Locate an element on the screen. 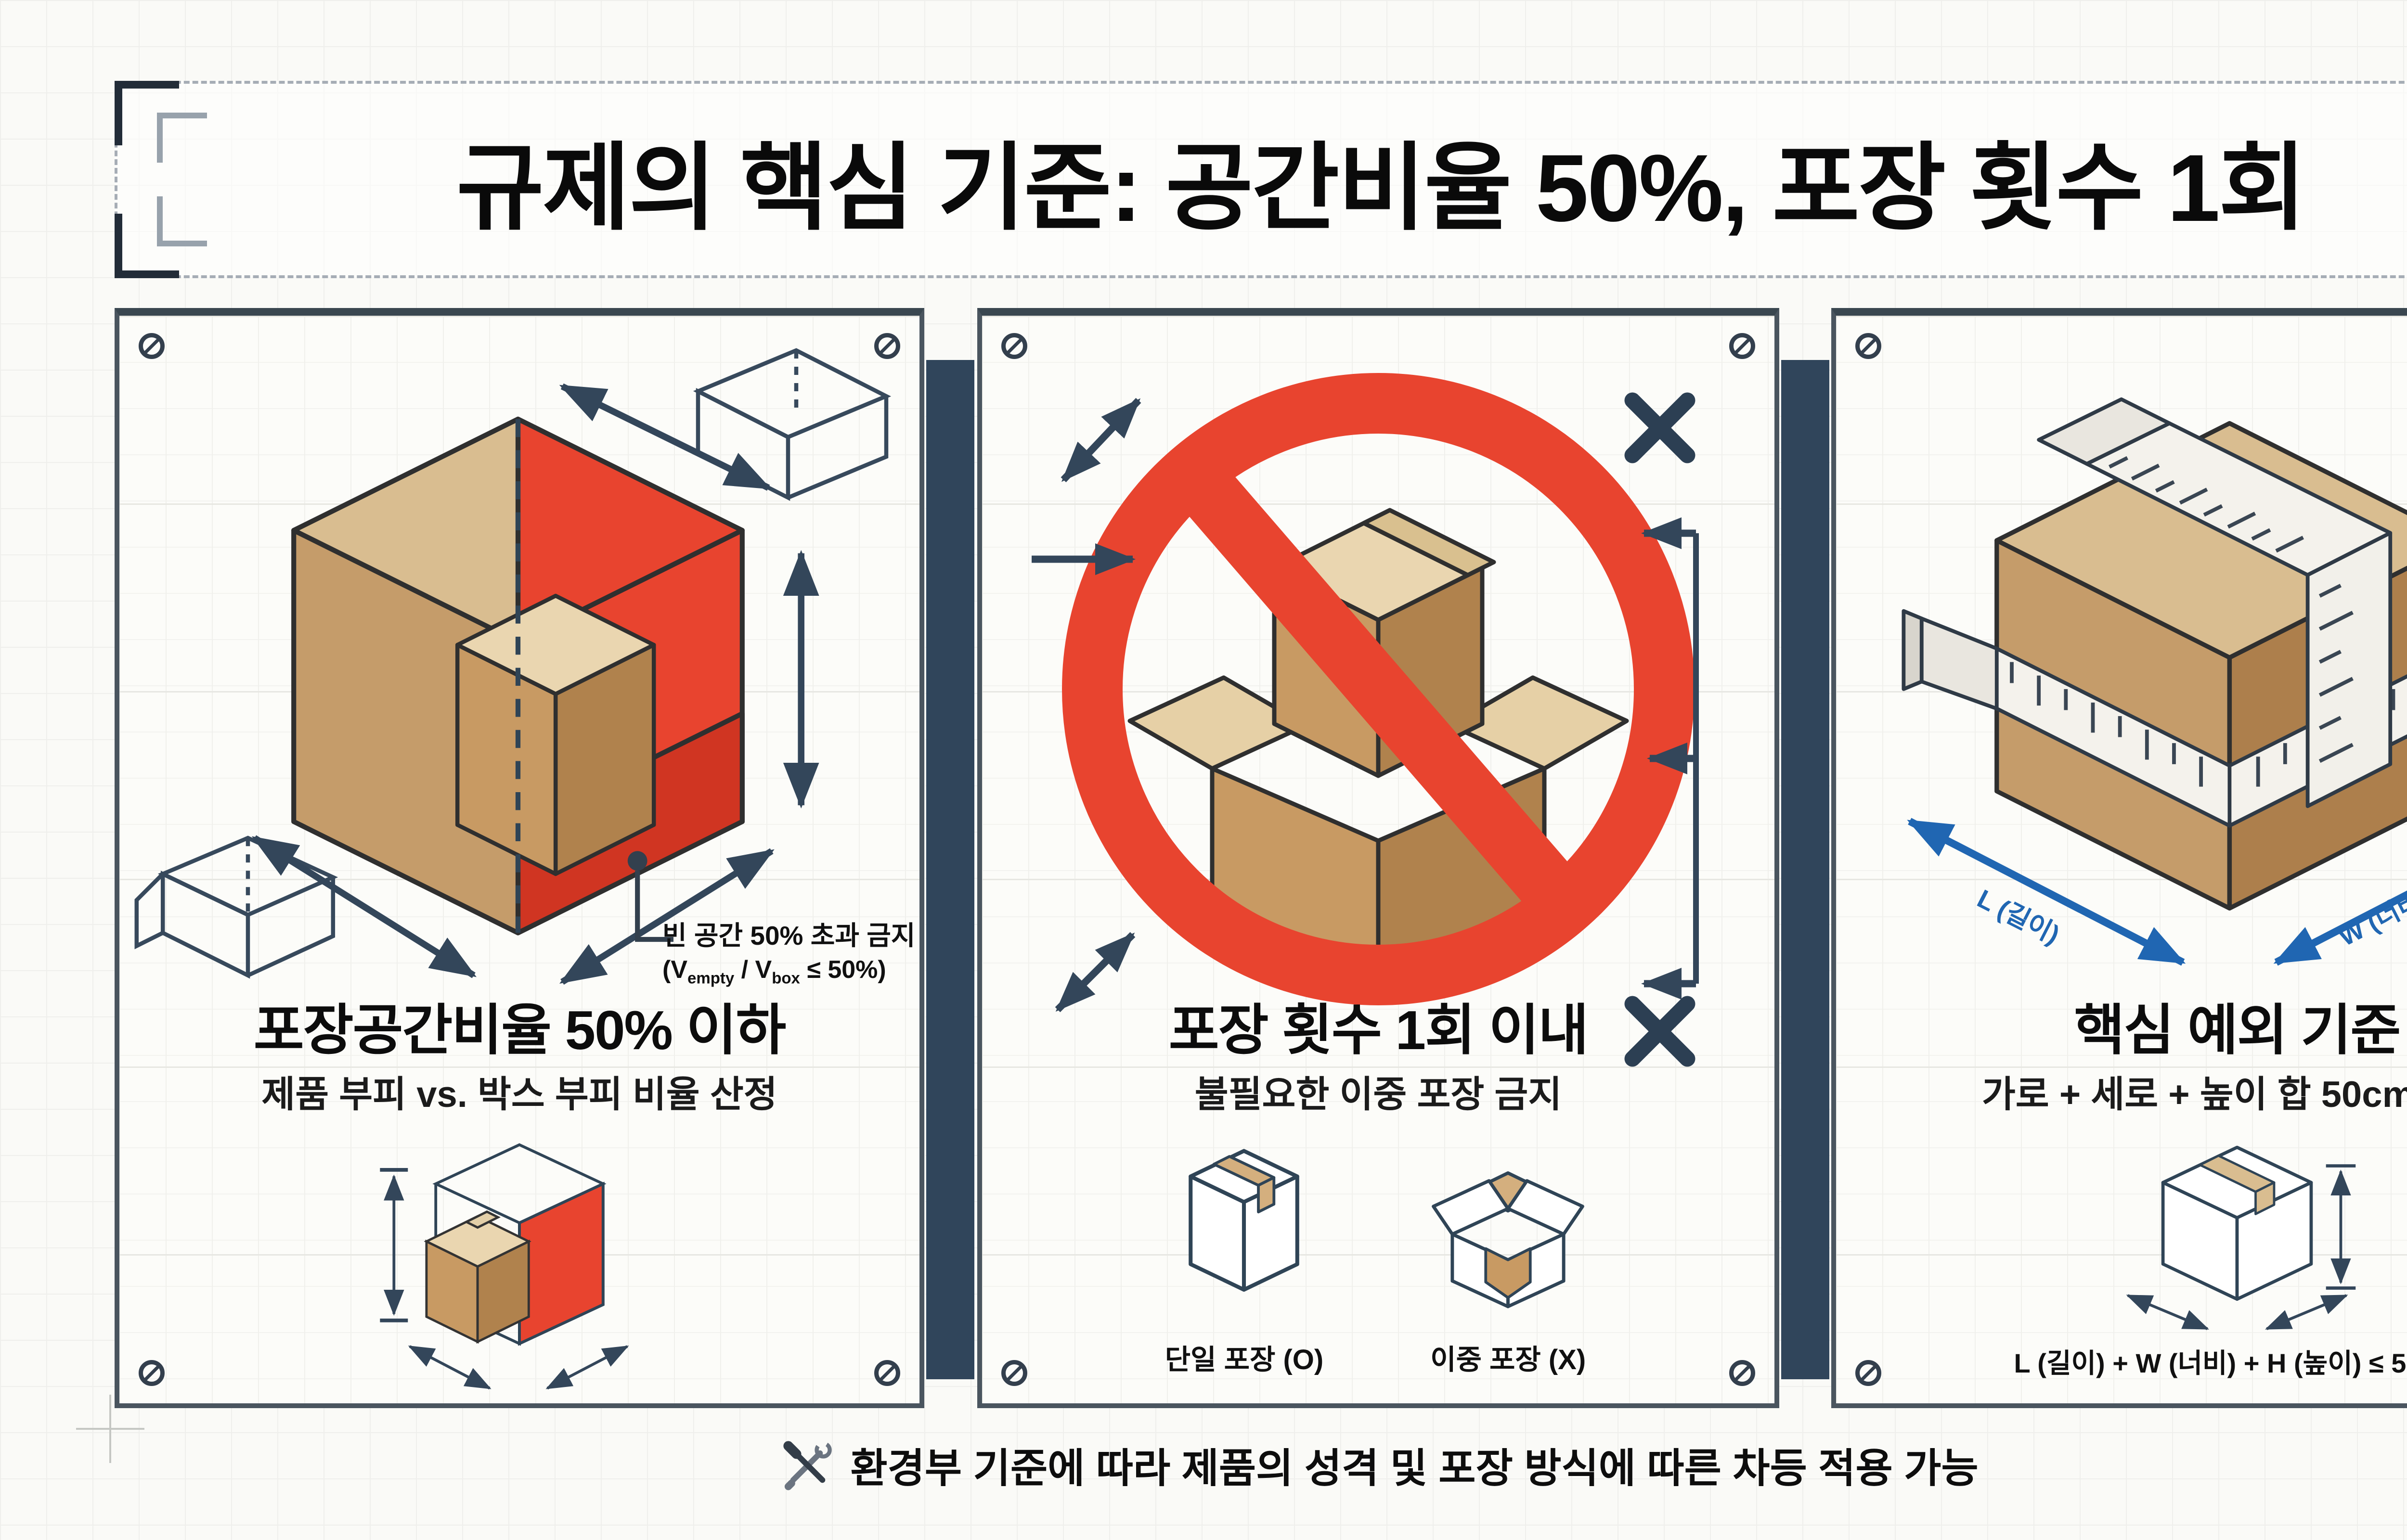 The width and height of the screenshot is (2407, 1540). right-panel-heading: 핵심 예외 기준 is located at coordinates (2237, 1030).